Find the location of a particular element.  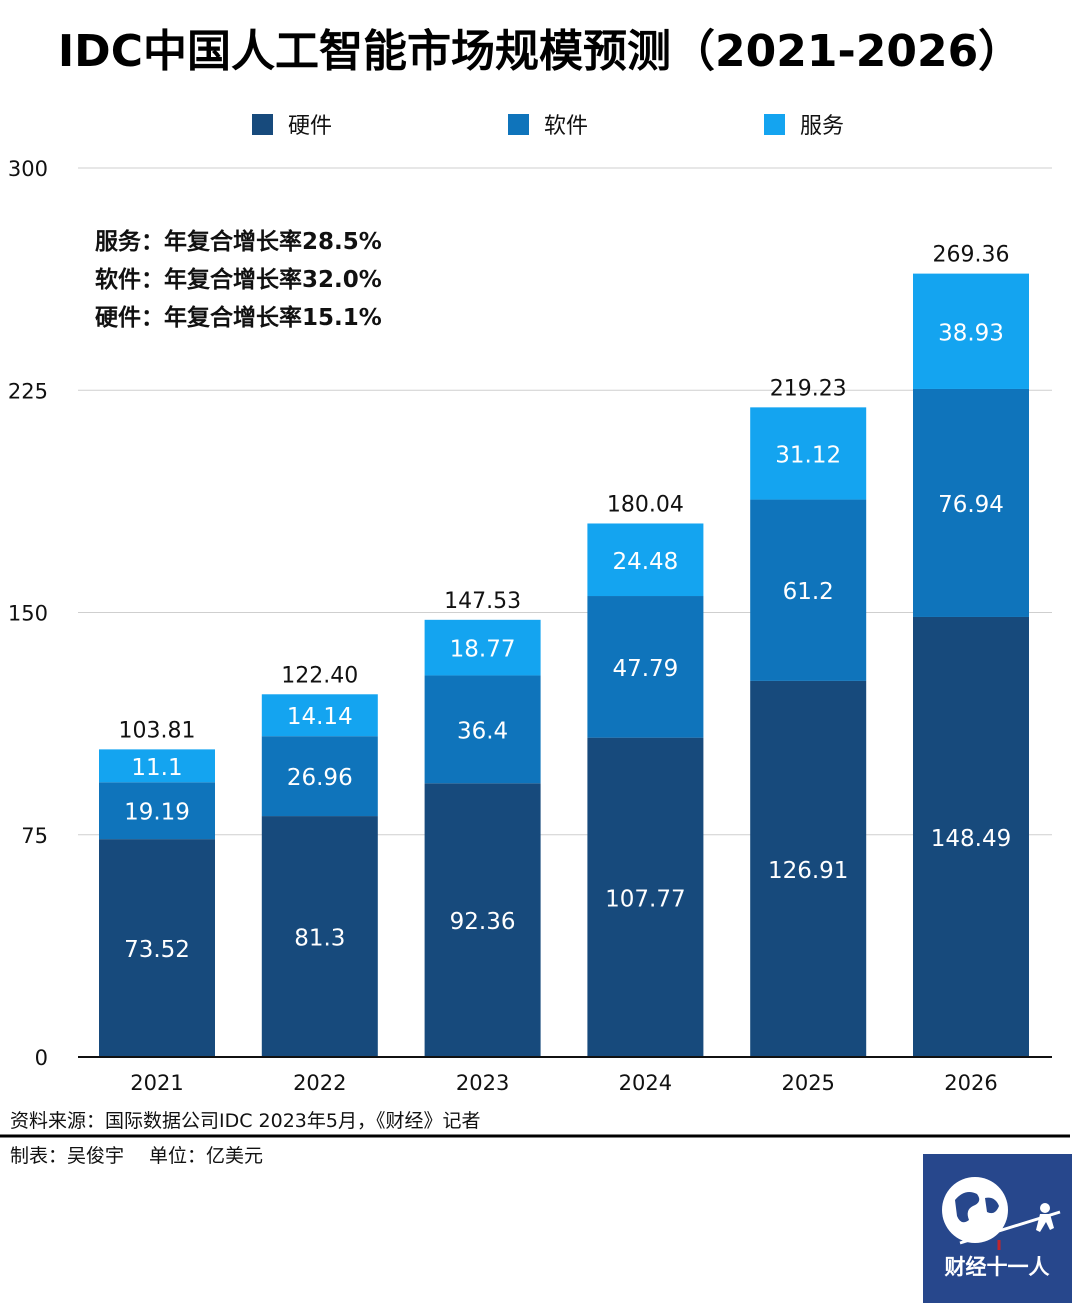

segment-label: 148.49 is located at coordinates (971, 839).